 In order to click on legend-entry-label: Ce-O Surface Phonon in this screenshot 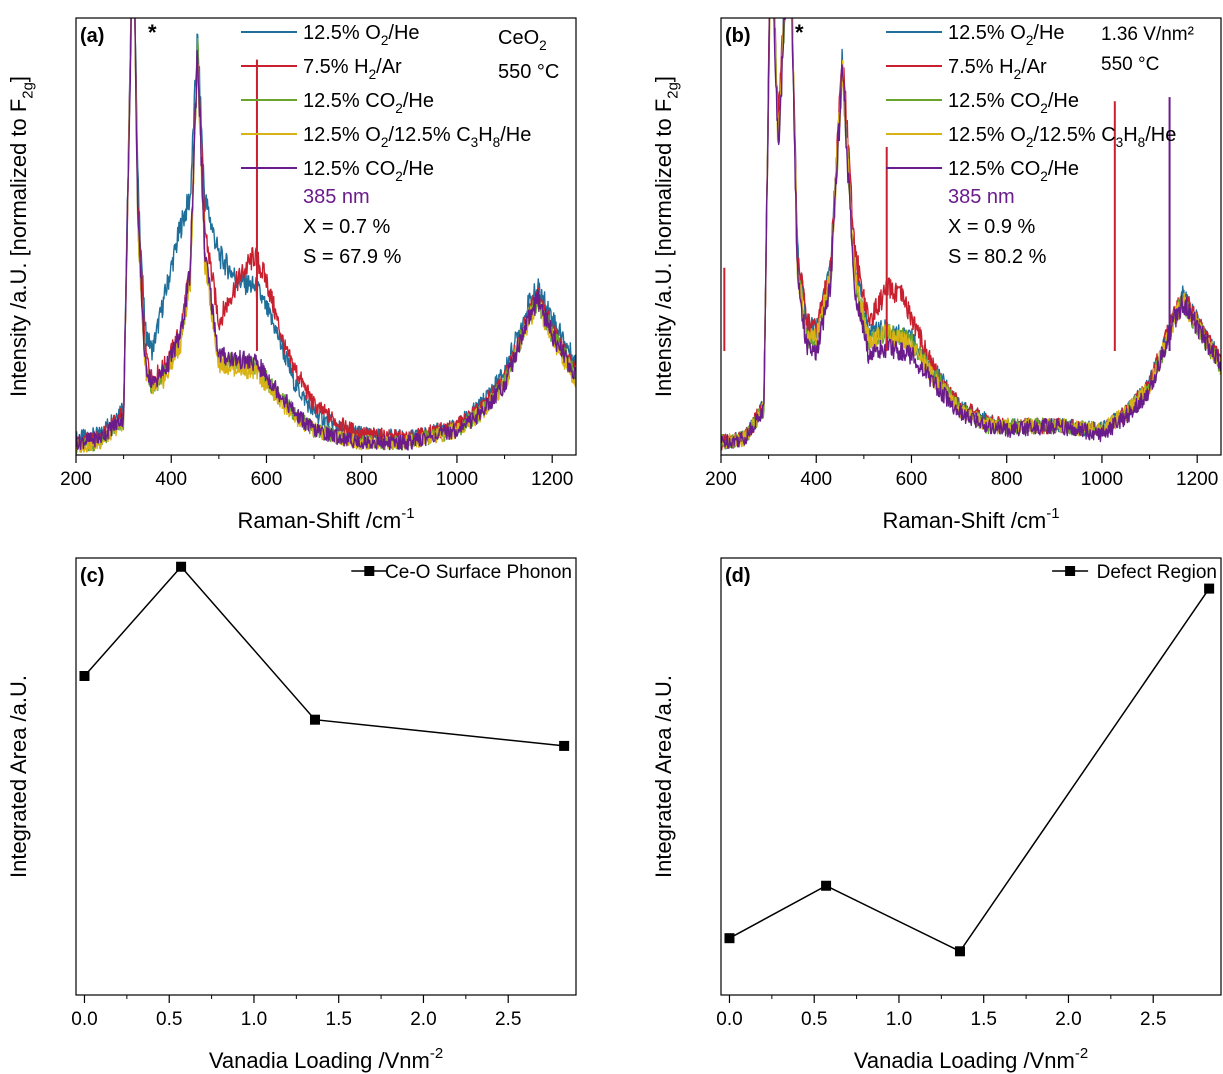, I will do `click(478, 572)`.